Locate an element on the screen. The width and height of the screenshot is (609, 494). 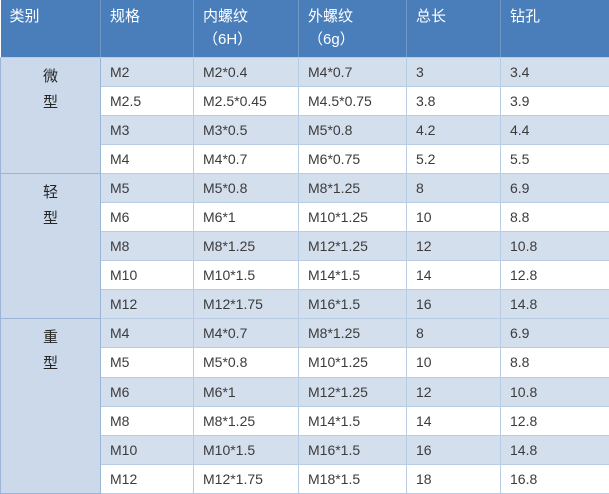
column-header-label: 总长 is located at coordinates (431, 16).